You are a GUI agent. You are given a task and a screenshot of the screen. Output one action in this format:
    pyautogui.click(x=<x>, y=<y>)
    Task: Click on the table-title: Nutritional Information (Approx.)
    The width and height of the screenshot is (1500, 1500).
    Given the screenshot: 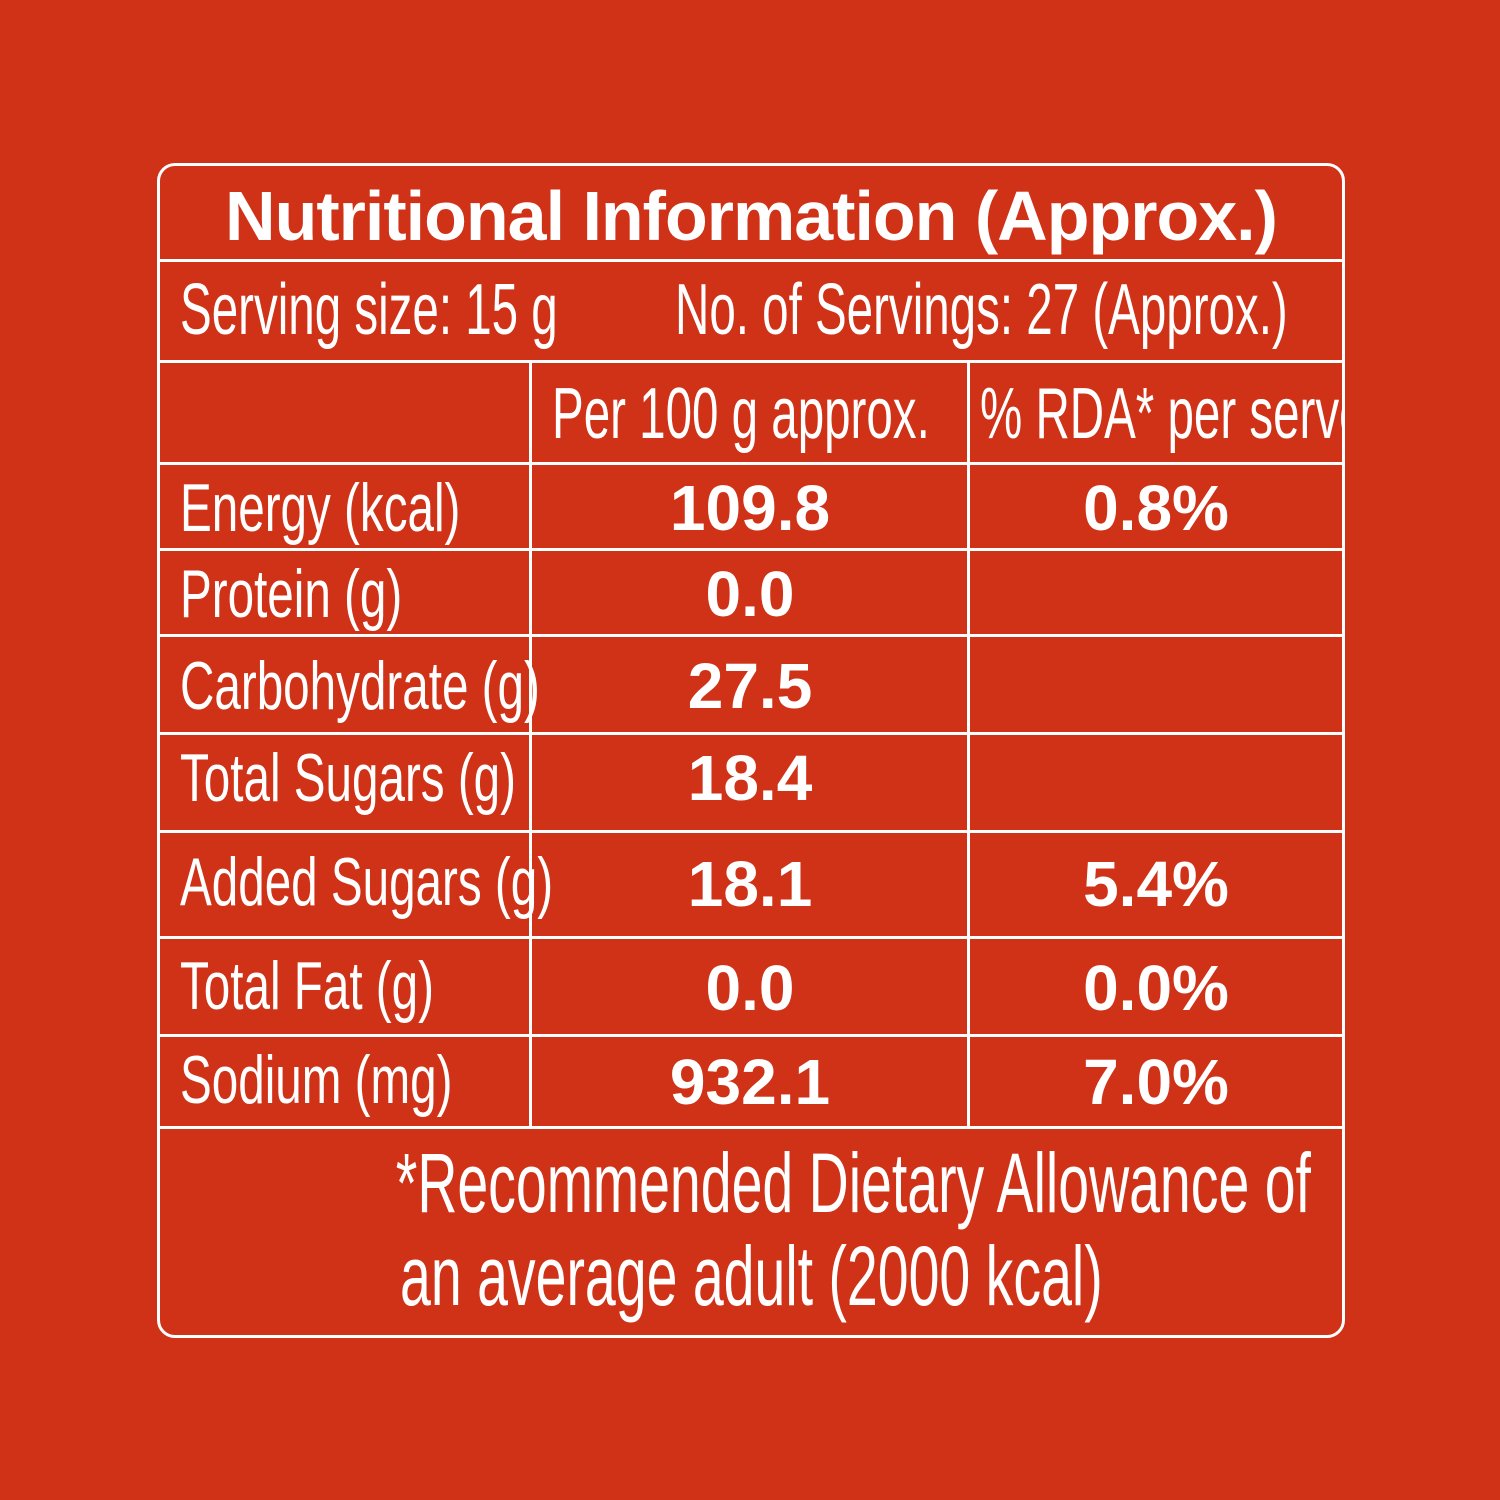 What is the action you would take?
    pyautogui.click(x=751, y=216)
    